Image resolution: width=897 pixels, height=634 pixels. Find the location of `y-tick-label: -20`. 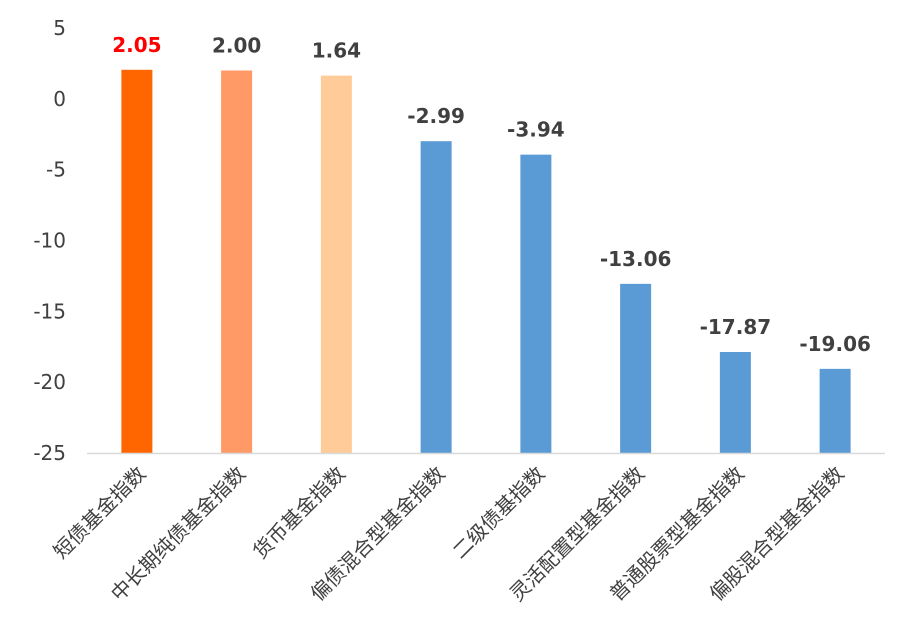

y-tick-label: -20 is located at coordinates (49, 382).